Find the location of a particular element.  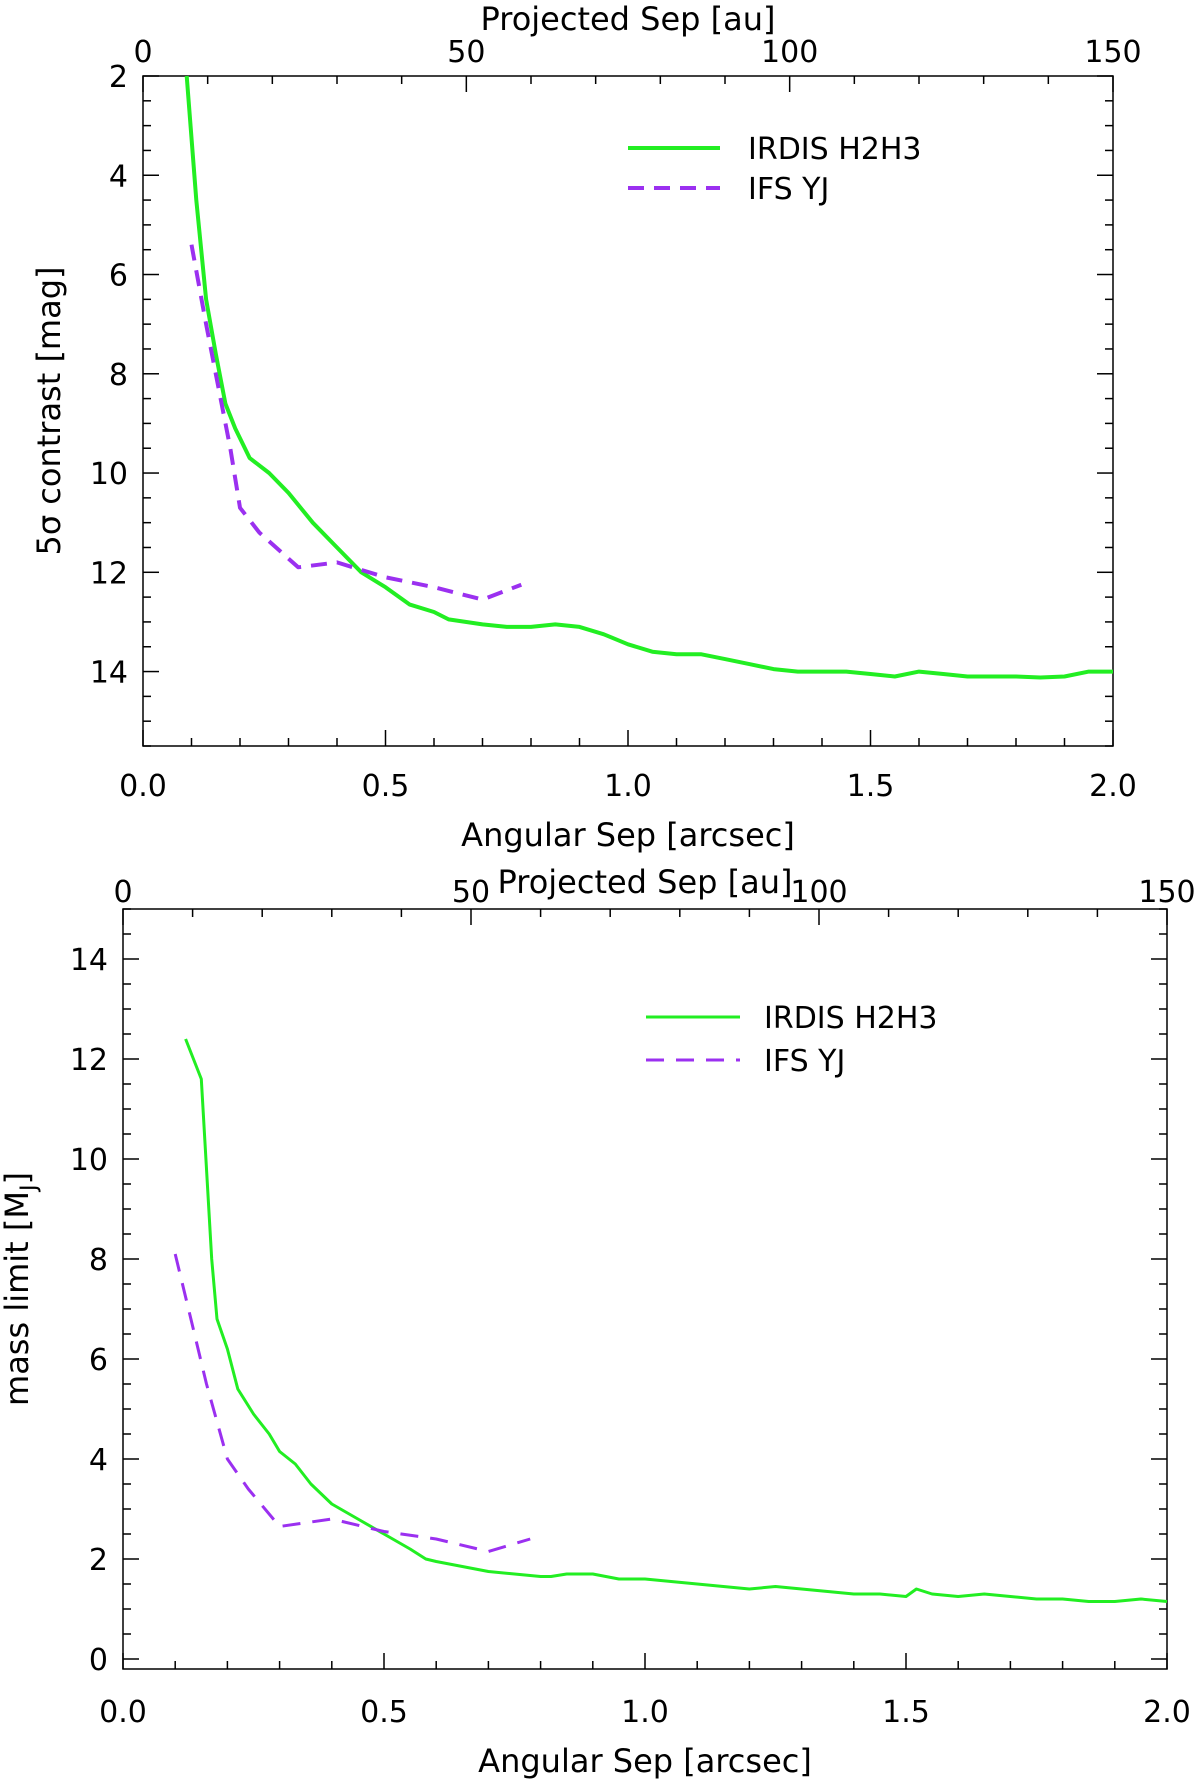

mass-top-axis-label: Projected Sep [au] is located at coordinates (645, 882).